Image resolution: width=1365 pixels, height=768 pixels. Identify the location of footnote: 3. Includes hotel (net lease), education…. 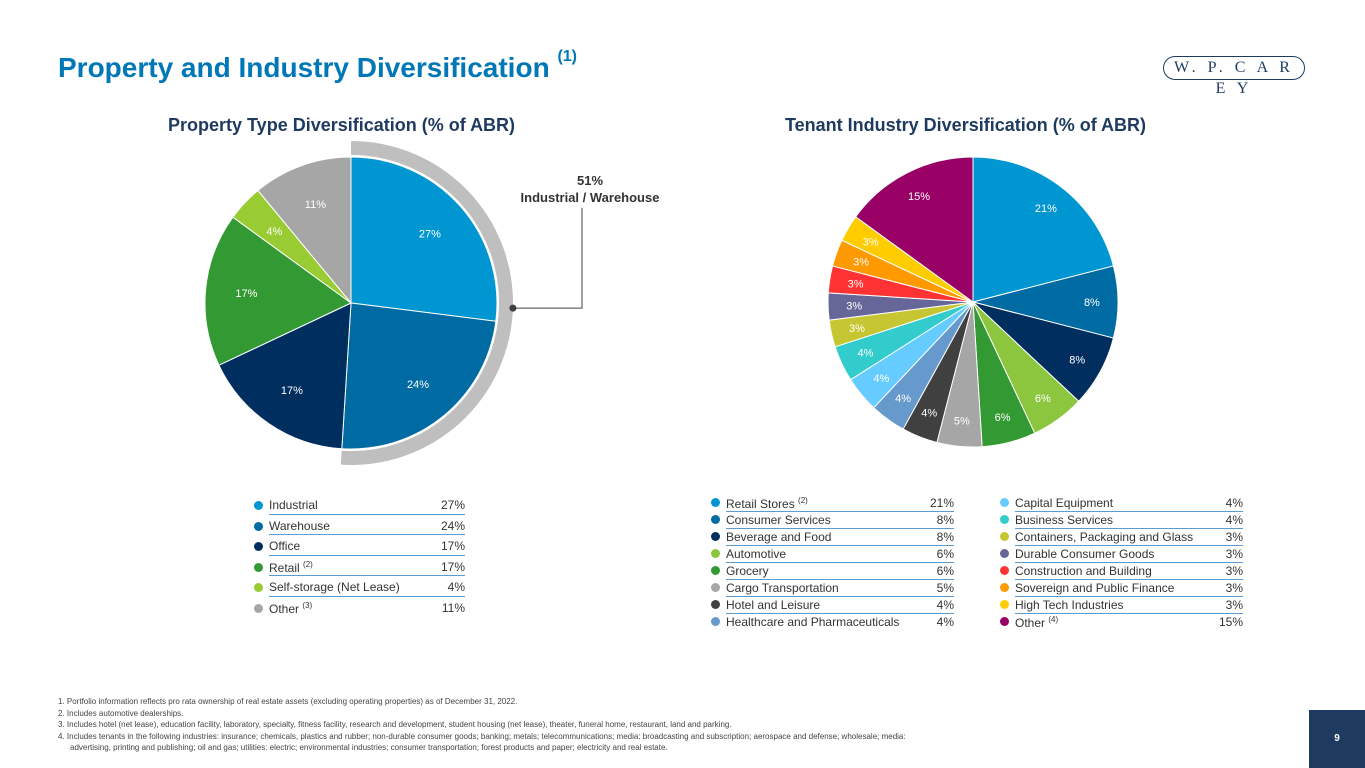
(395, 724).